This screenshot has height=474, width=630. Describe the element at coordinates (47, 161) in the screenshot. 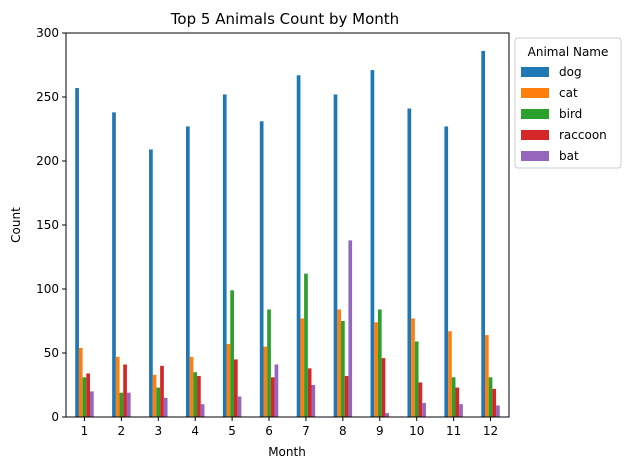

I see `y-tick-label: 200` at that location.